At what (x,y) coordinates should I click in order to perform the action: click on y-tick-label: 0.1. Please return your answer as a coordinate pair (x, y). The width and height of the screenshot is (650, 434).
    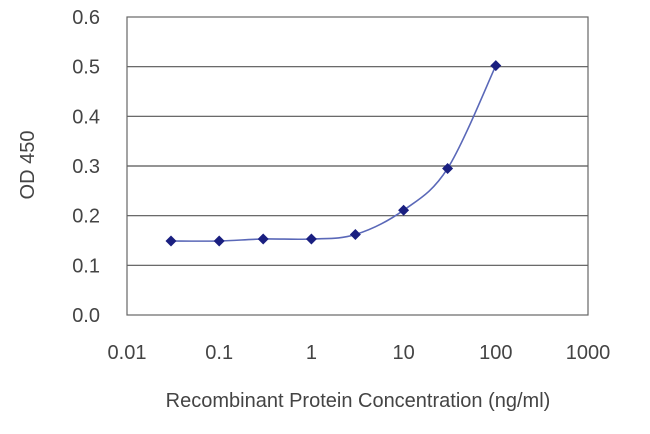
    Looking at the image, I should click on (86, 266).